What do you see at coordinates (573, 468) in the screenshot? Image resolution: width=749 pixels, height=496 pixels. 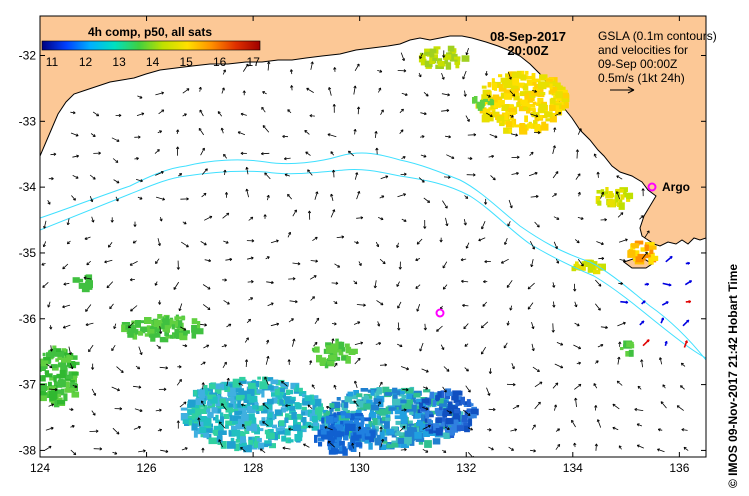 I see `x-tick-label: 134` at bounding box center [573, 468].